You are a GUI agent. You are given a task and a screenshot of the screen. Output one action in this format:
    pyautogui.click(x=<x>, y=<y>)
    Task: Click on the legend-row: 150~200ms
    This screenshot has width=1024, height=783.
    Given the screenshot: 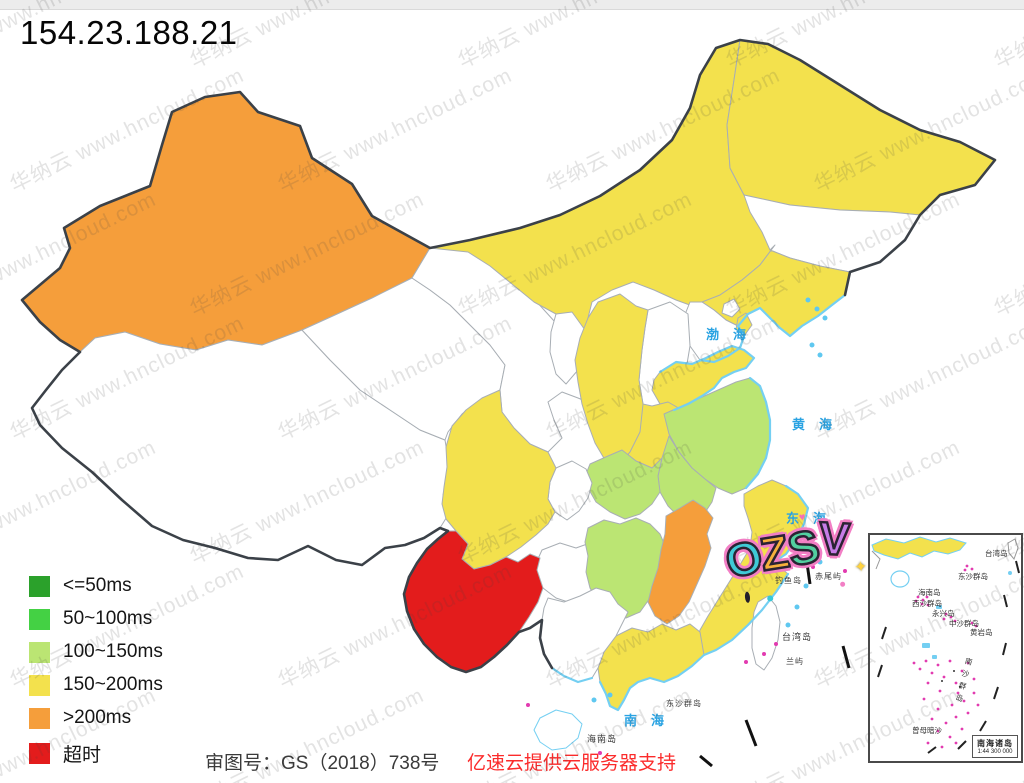 What is the action you would take?
    pyautogui.click(x=96, y=685)
    